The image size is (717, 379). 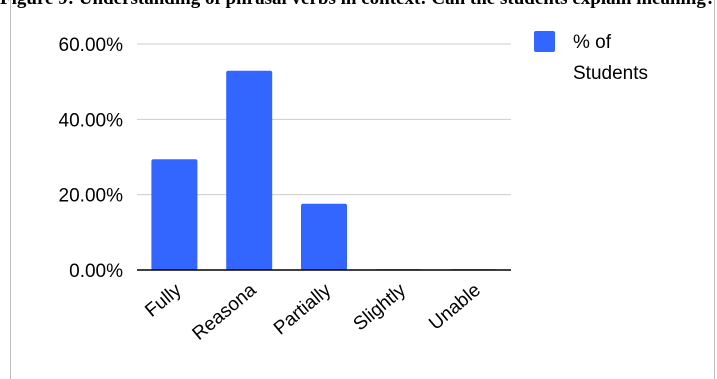 What do you see at coordinates (91, 196) in the screenshot?
I see `y-tick-label: 20.00%` at bounding box center [91, 196].